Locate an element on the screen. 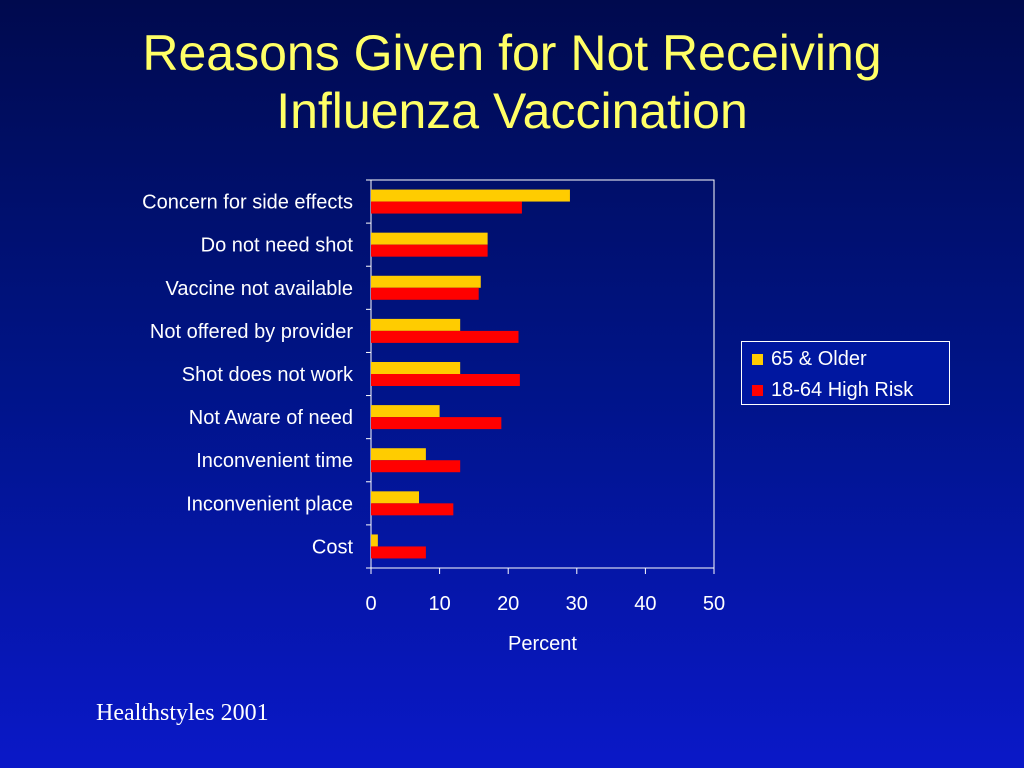 This screenshot has width=1024, height=768. category-label: Not Aware of need is located at coordinates (271, 418).